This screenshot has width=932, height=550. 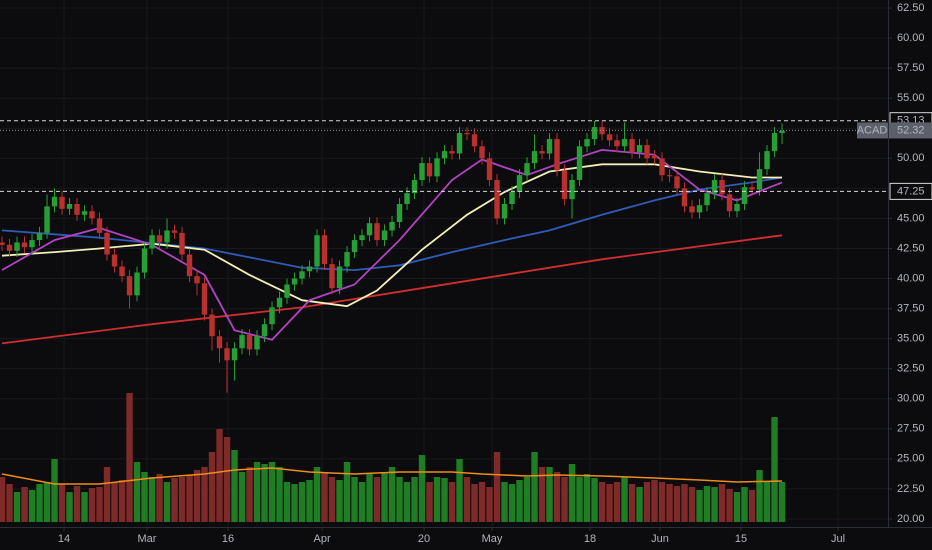 I want to click on last-price-label: 52.32, so click(x=911, y=130).